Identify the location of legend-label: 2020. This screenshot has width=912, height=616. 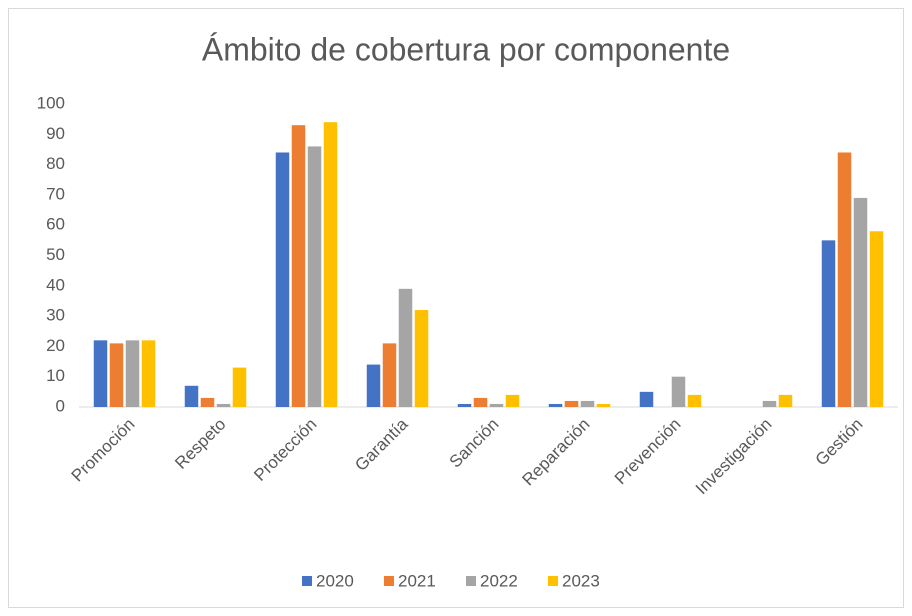
(335, 580).